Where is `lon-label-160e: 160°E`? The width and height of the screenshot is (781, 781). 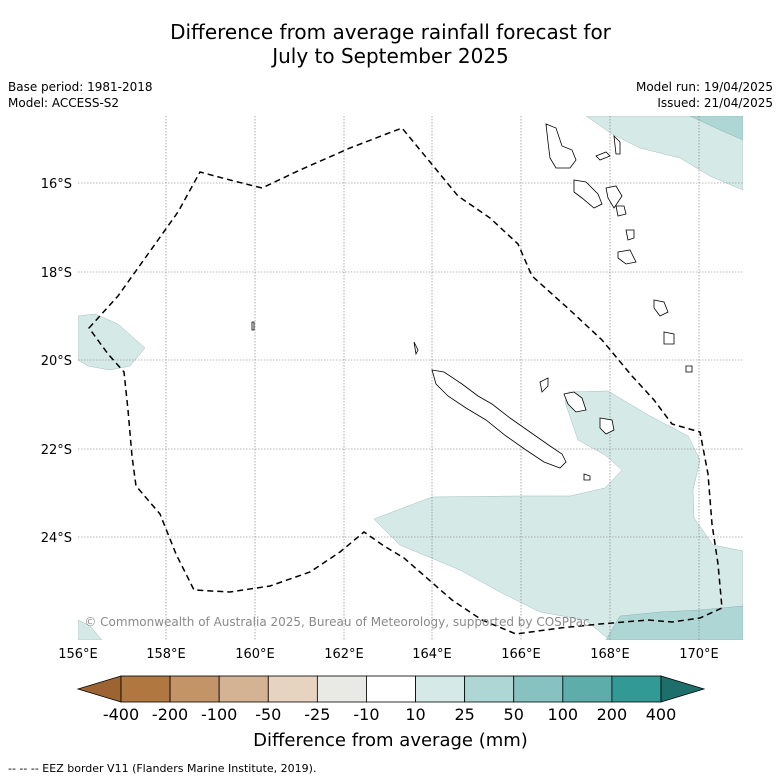
lon-label-160e: 160°E is located at coordinates (255, 654).